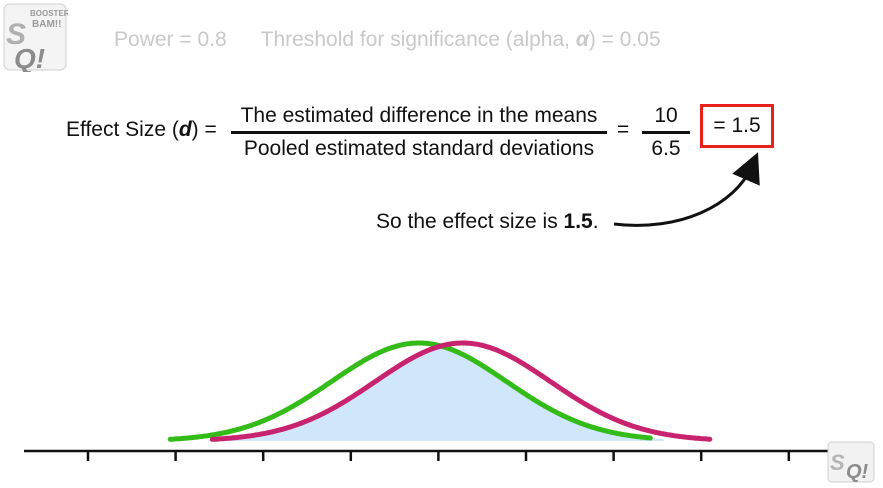 This screenshot has width=883, height=488. What do you see at coordinates (418, 39) in the screenshot?
I see `threshold-prefix: Threshold for significance (alpha,` at bounding box center [418, 39].